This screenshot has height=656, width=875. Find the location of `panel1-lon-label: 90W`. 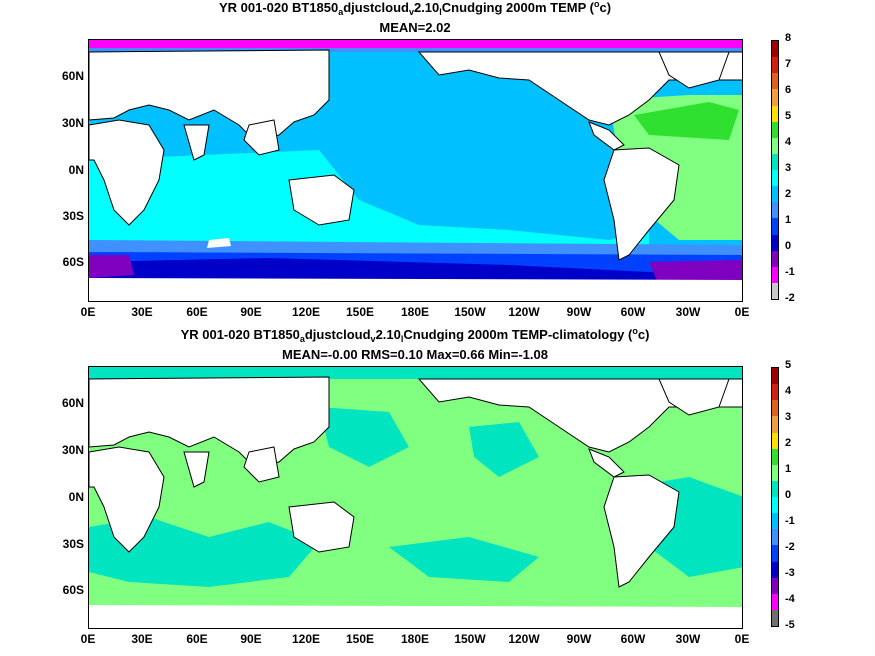

panel1-lon-label: 90W is located at coordinates (579, 312).